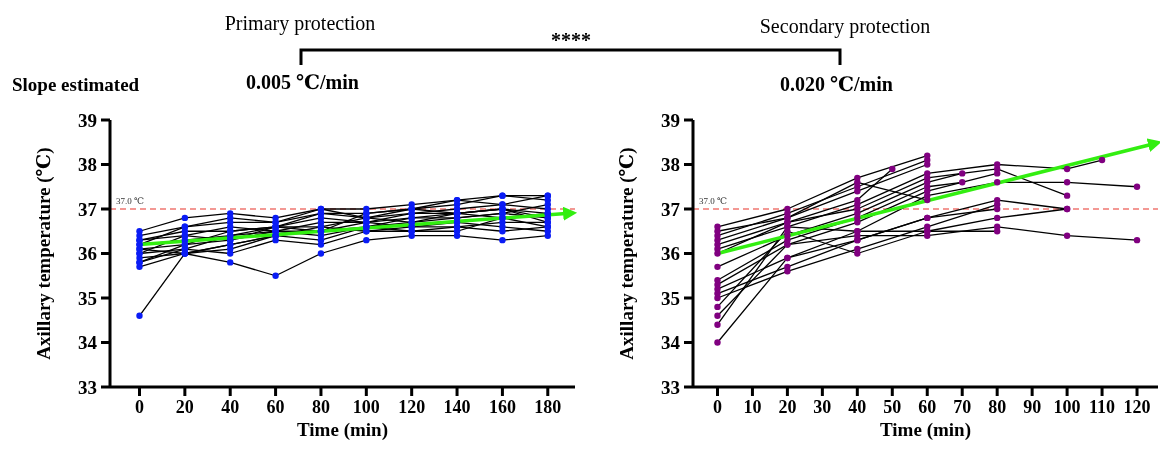  I want to click on text: 0.005 ℃/min, so click(302, 82).